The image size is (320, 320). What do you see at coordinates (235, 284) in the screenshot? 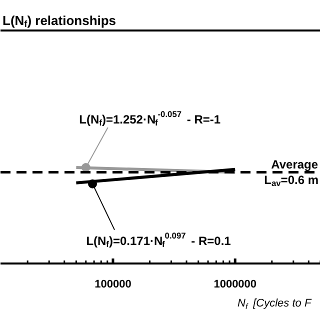
I see `x-tick-label: 1000000` at bounding box center [235, 284].